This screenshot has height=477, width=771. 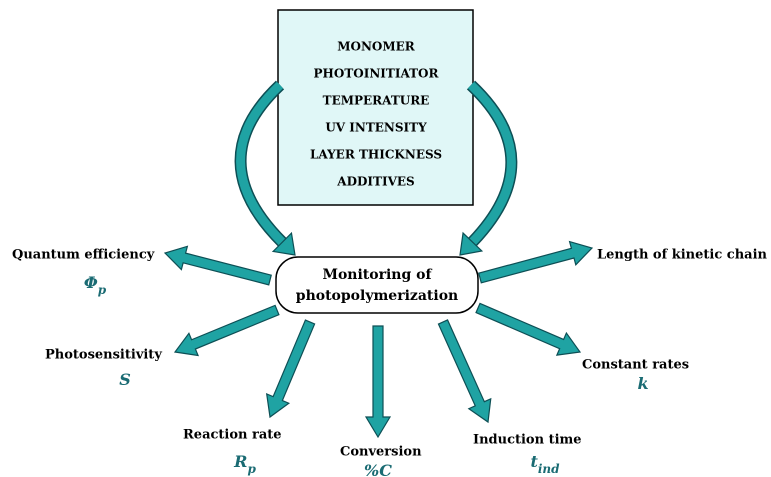 I want to click on center-node, so click(x=377, y=285).